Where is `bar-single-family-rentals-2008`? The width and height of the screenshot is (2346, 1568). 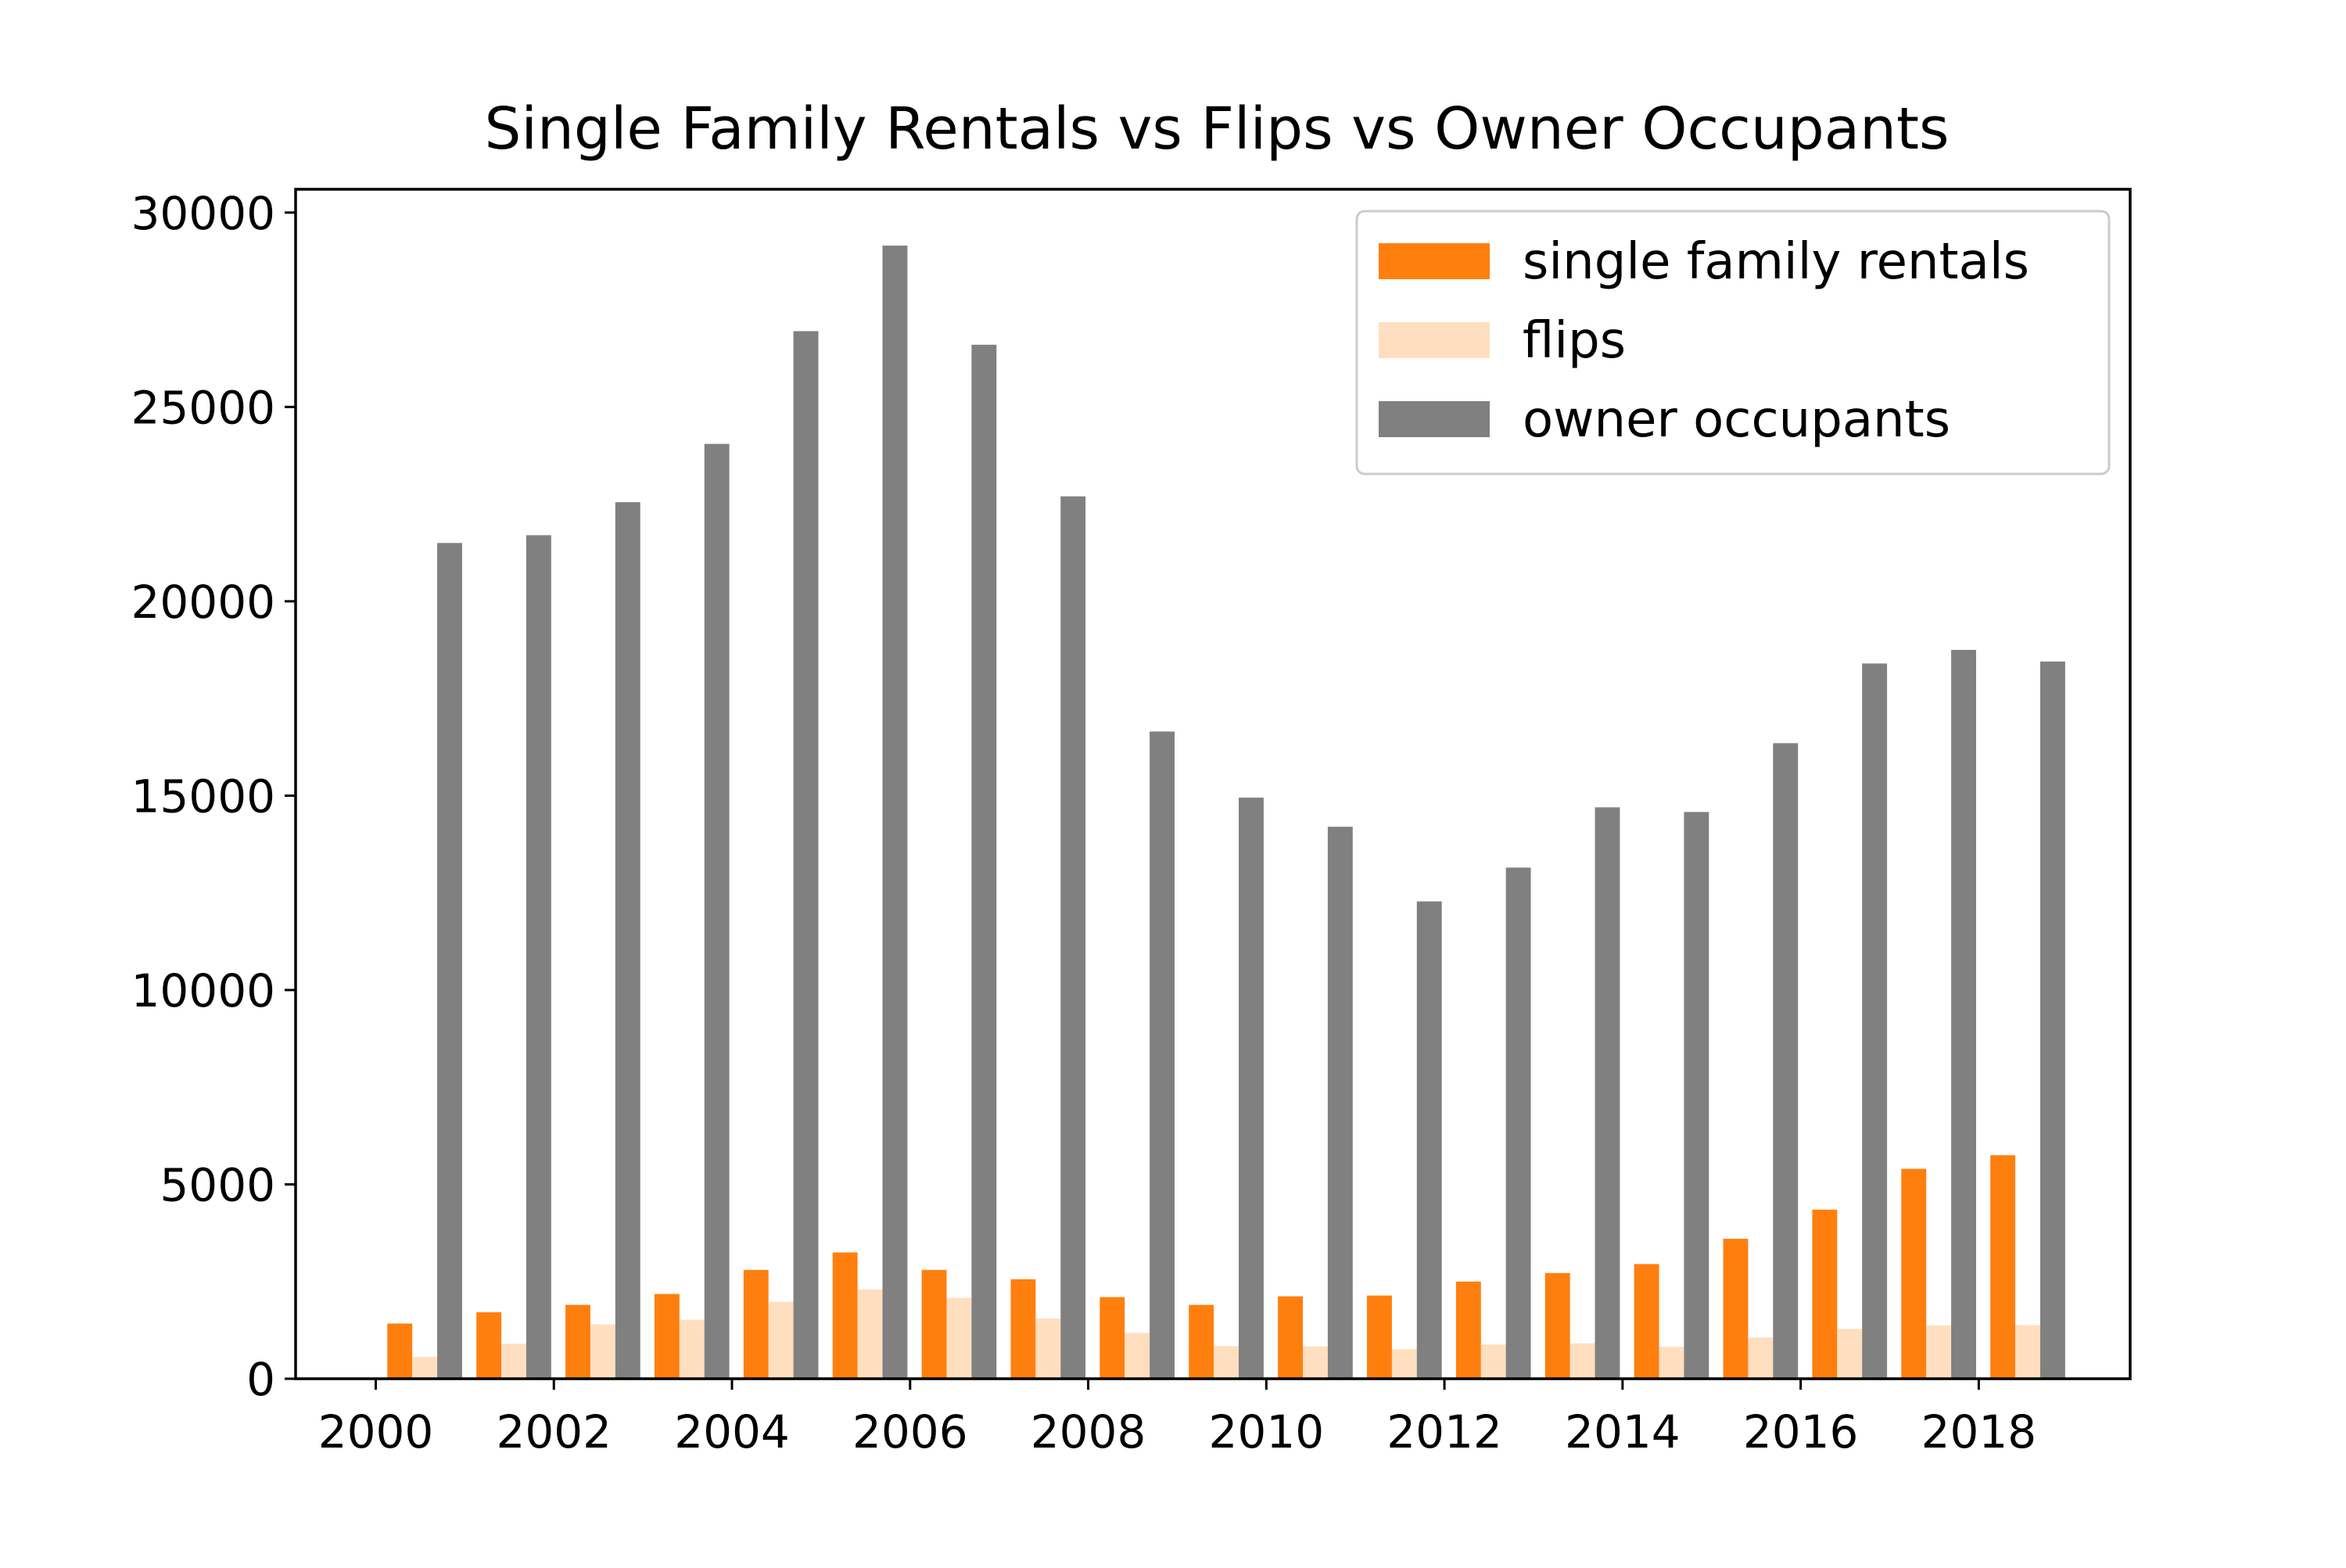 bar-single-family-rentals-2008 is located at coordinates (1112, 1338).